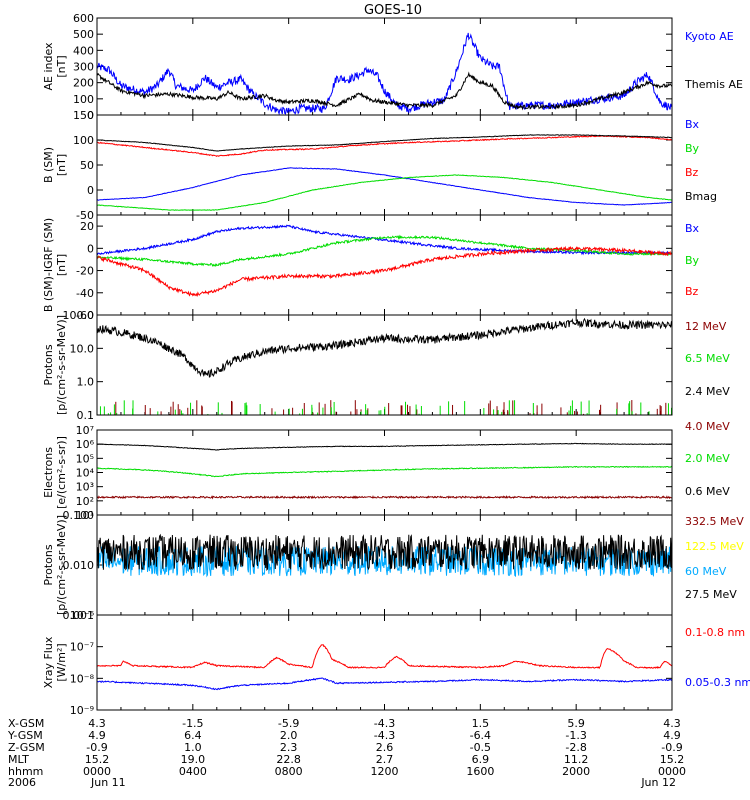 This screenshot has width=750, height=800. I want to click on y-axis-label: AE index[nT], so click(55, 66).